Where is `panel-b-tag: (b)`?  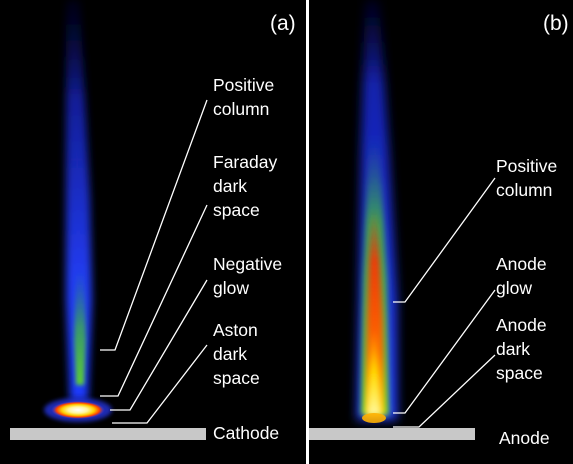
panel-b-tag: (b) is located at coordinates (556, 24).